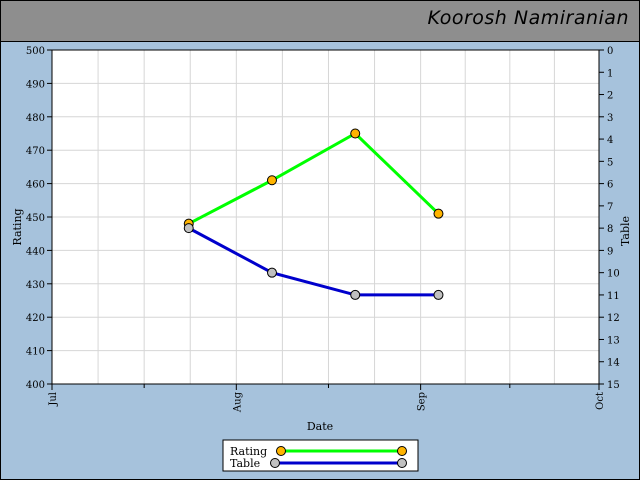 This screenshot has width=640, height=480. I want to click on legend: Rating Table, so click(320, 455).